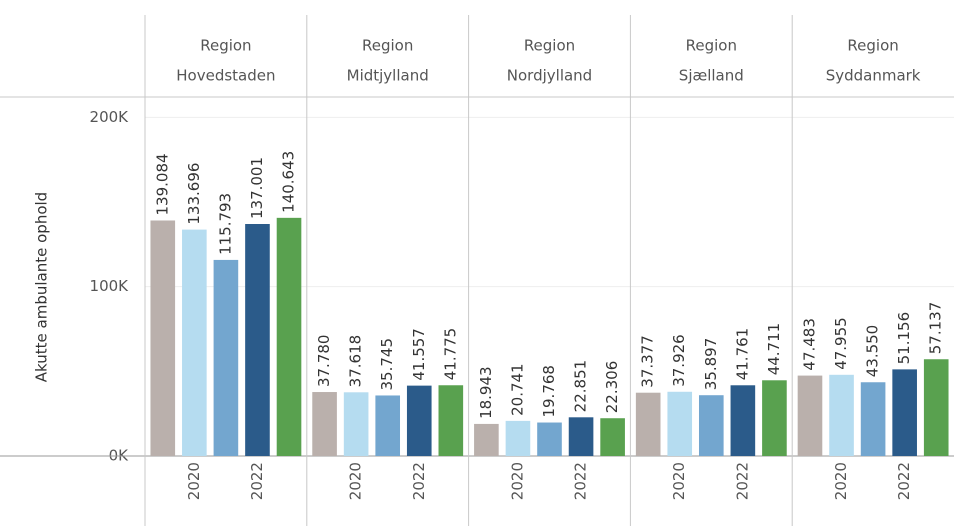 This screenshot has width=954, height=526. I want to click on value-label: 22.851, so click(581, 386).